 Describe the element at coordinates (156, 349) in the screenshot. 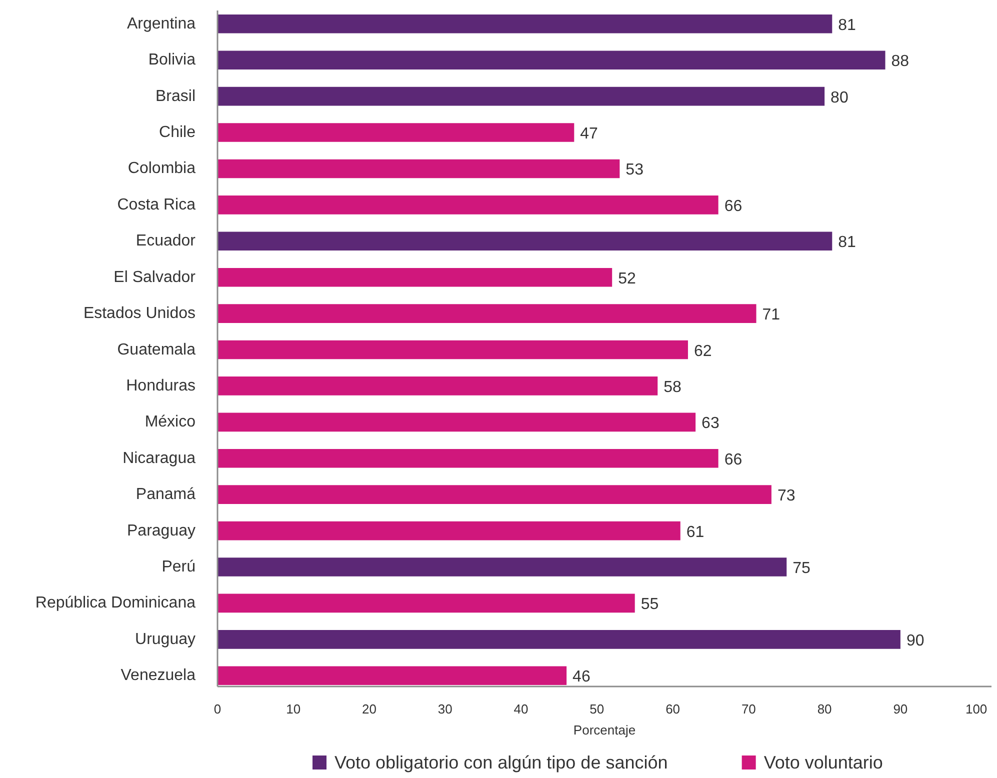

I see `y-tick-label: Guatemala` at that location.